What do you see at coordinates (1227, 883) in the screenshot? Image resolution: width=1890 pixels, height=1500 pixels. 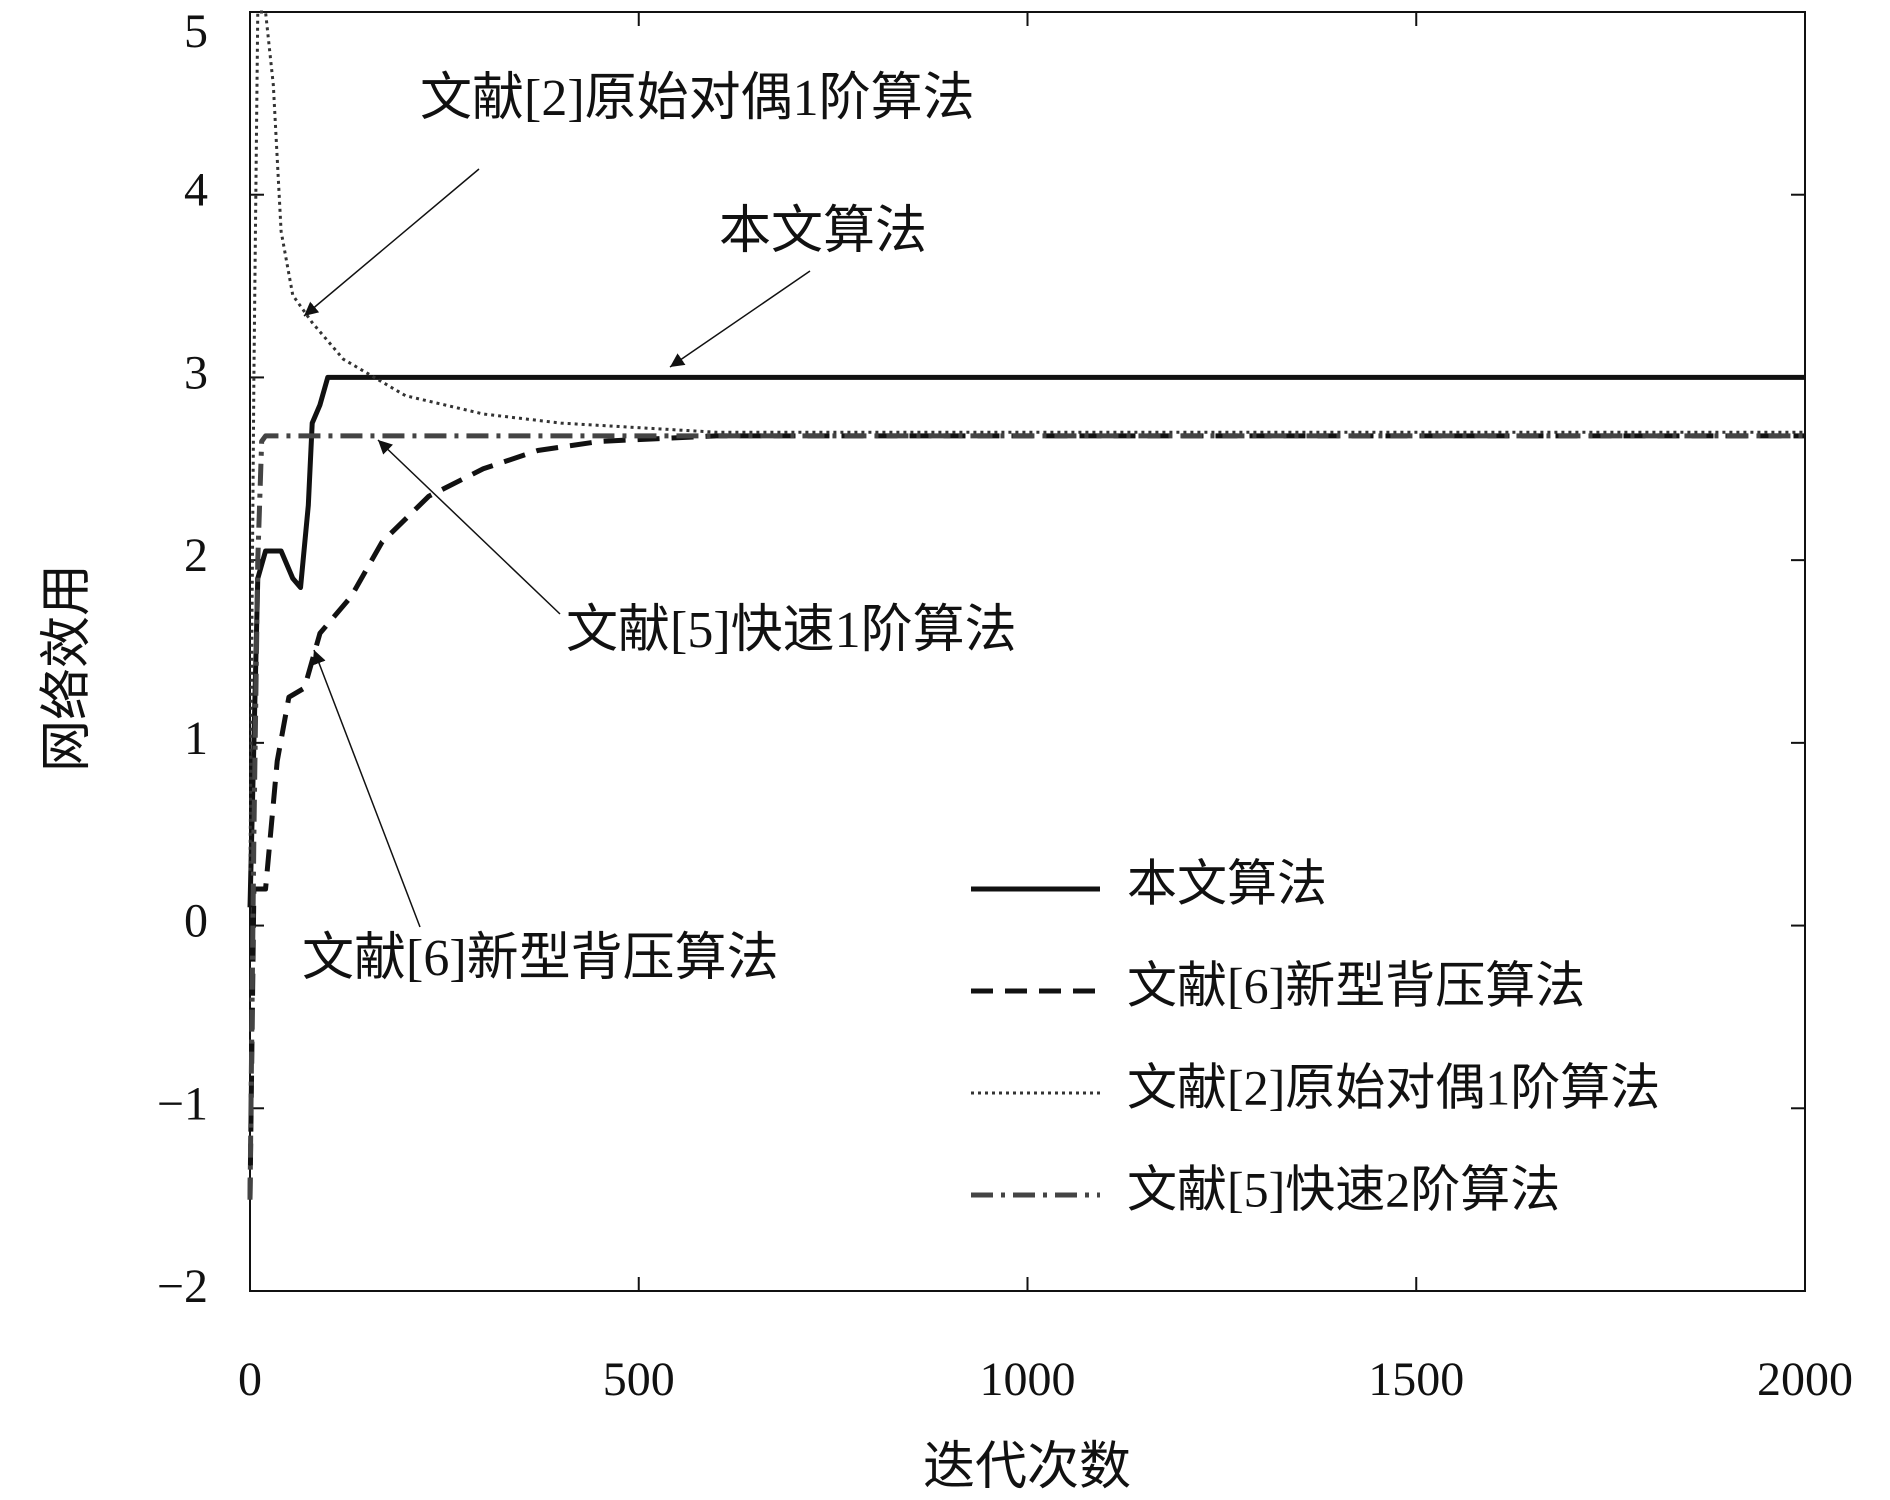 I see `legend-label: 本文算法` at bounding box center [1227, 883].